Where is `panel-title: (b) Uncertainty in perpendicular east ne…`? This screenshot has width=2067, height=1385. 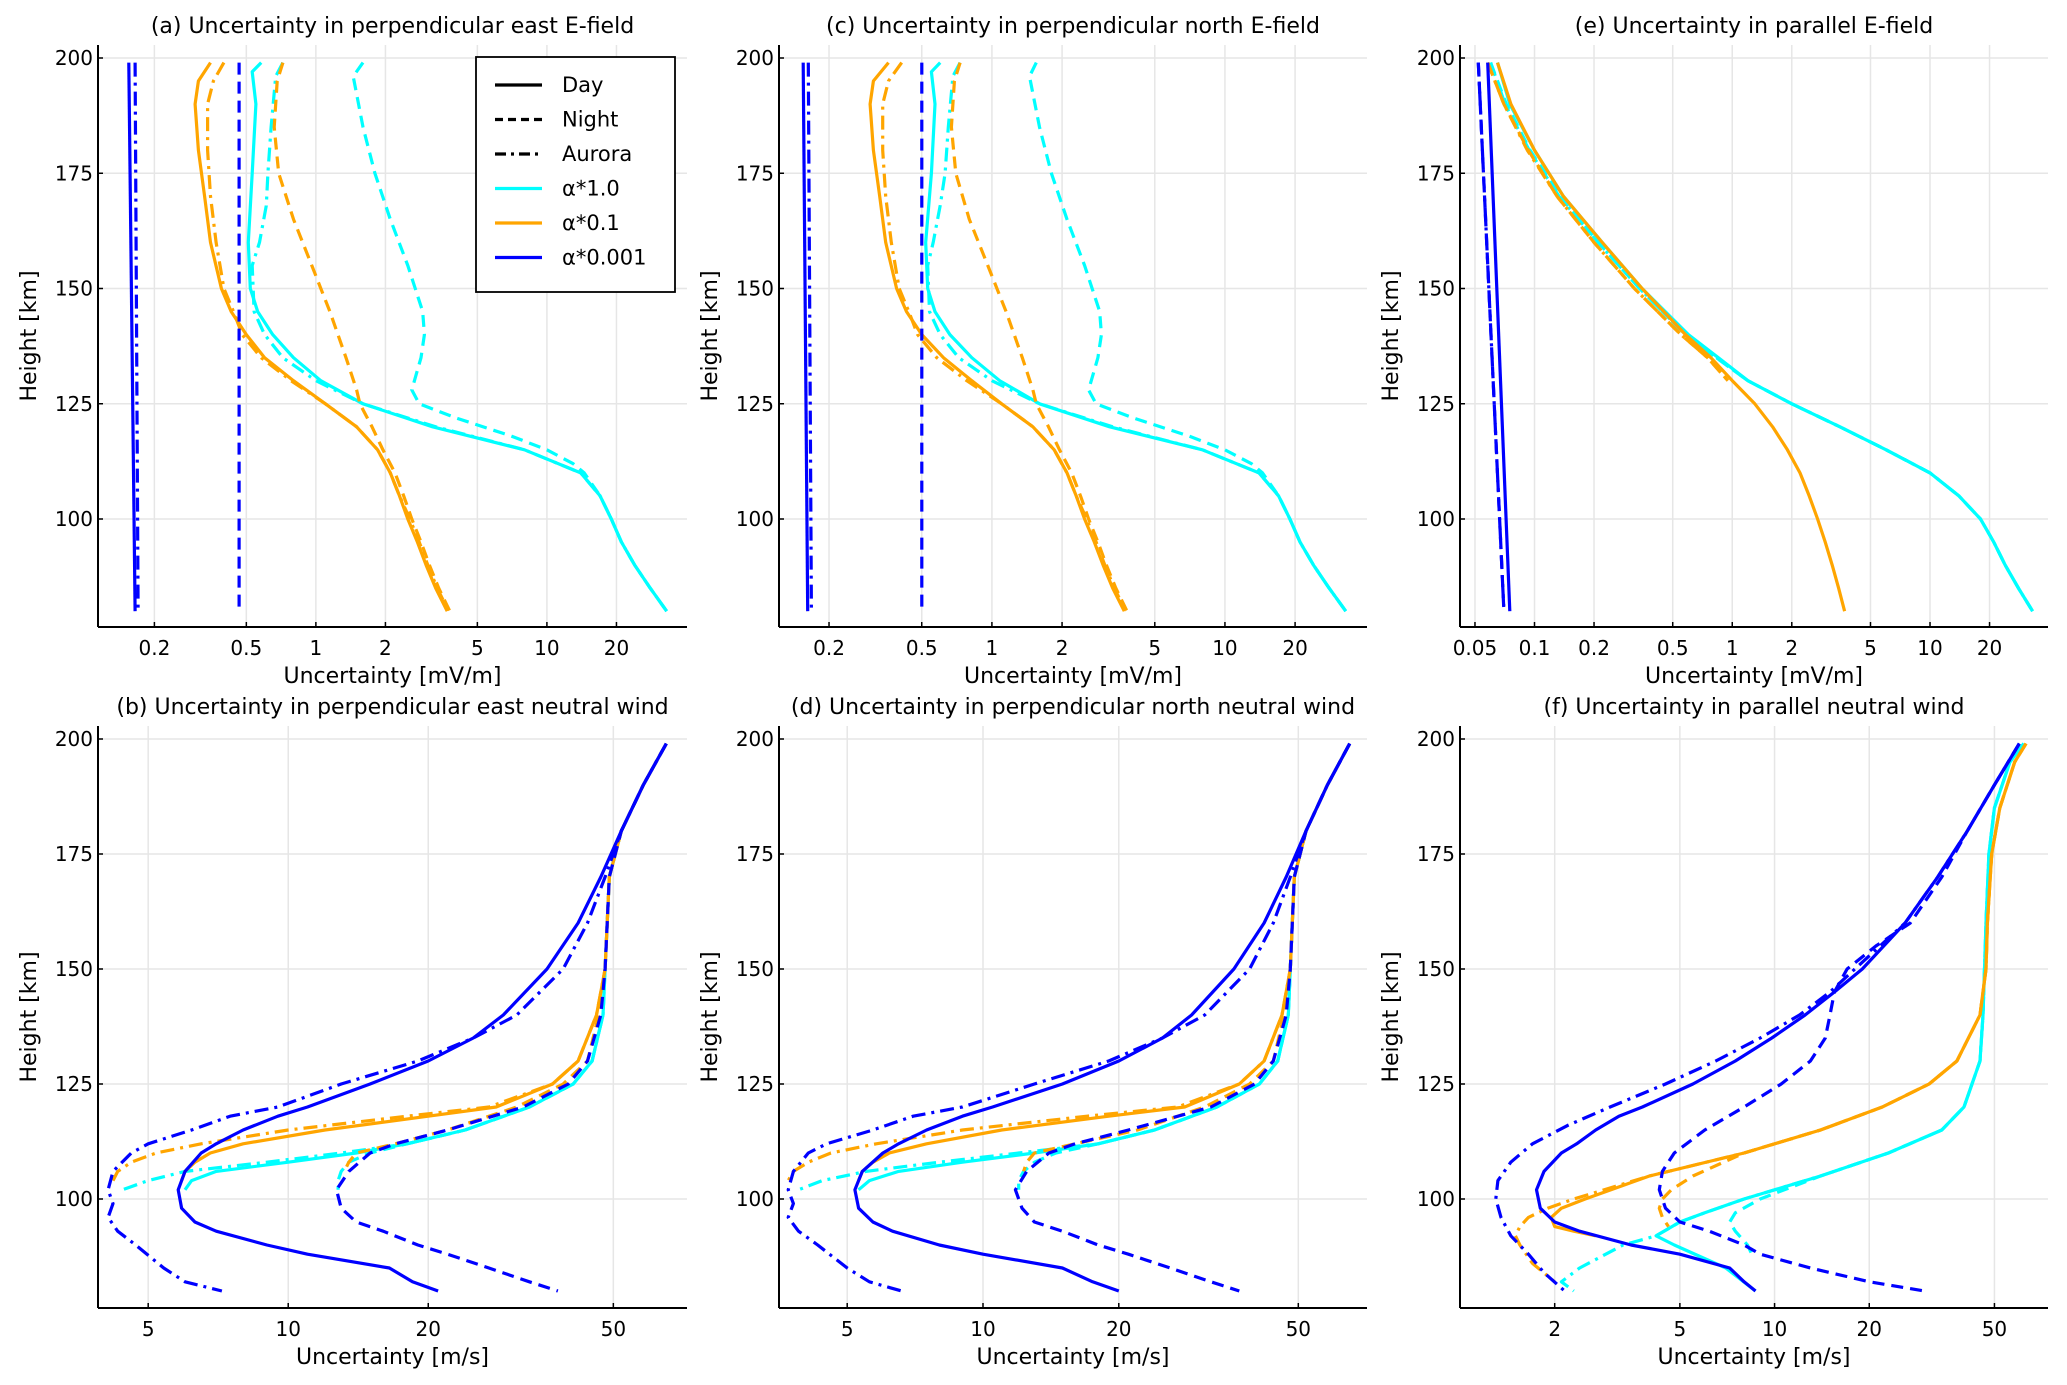 panel-title: (b) Uncertainty in perpendicular east ne… is located at coordinates (392, 707).